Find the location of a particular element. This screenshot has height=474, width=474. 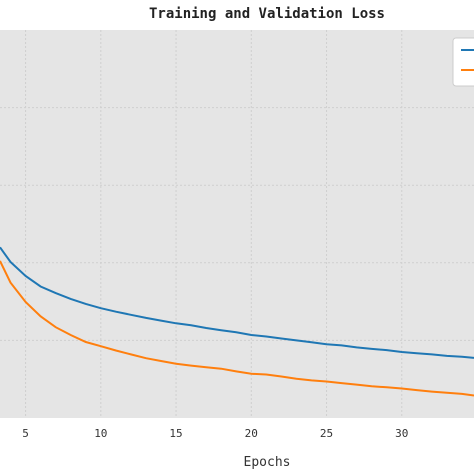

x-tick-label-30: 30 is located at coordinates (401, 433).